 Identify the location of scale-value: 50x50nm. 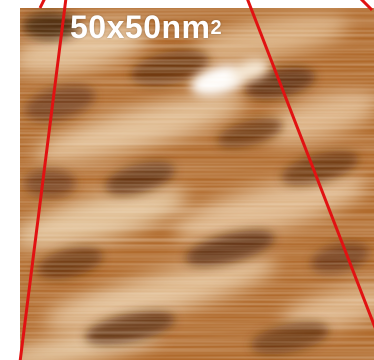
(140, 27).